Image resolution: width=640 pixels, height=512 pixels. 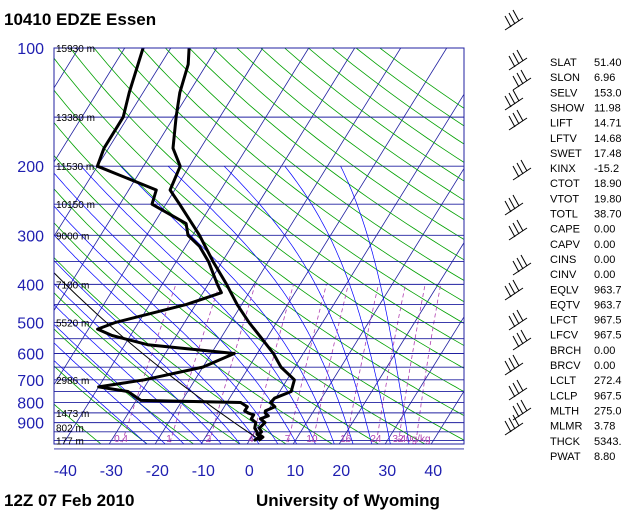 I want to click on footer-source: University of Wyoming, so click(x=348, y=500).